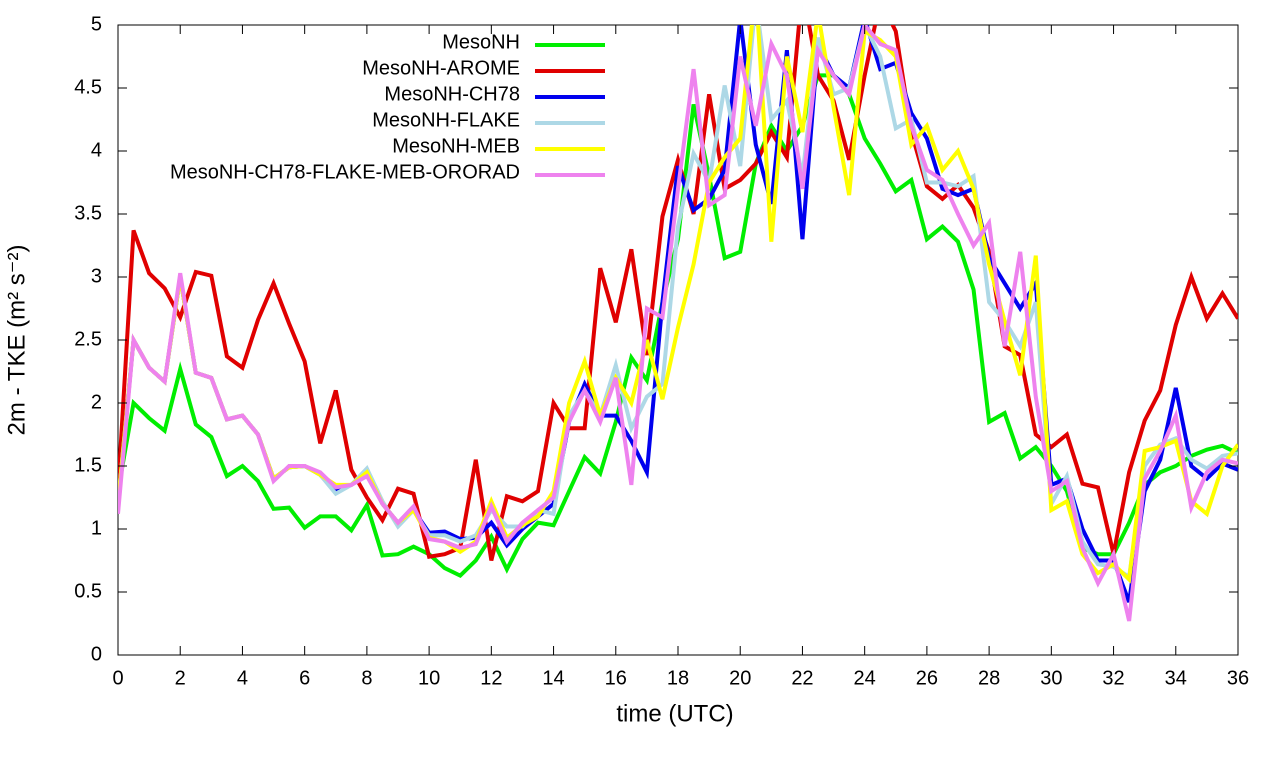  What do you see at coordinates (740, 678) in the screenshot?
I see `x-tick-label: 20` at bounding box center [740, 678].